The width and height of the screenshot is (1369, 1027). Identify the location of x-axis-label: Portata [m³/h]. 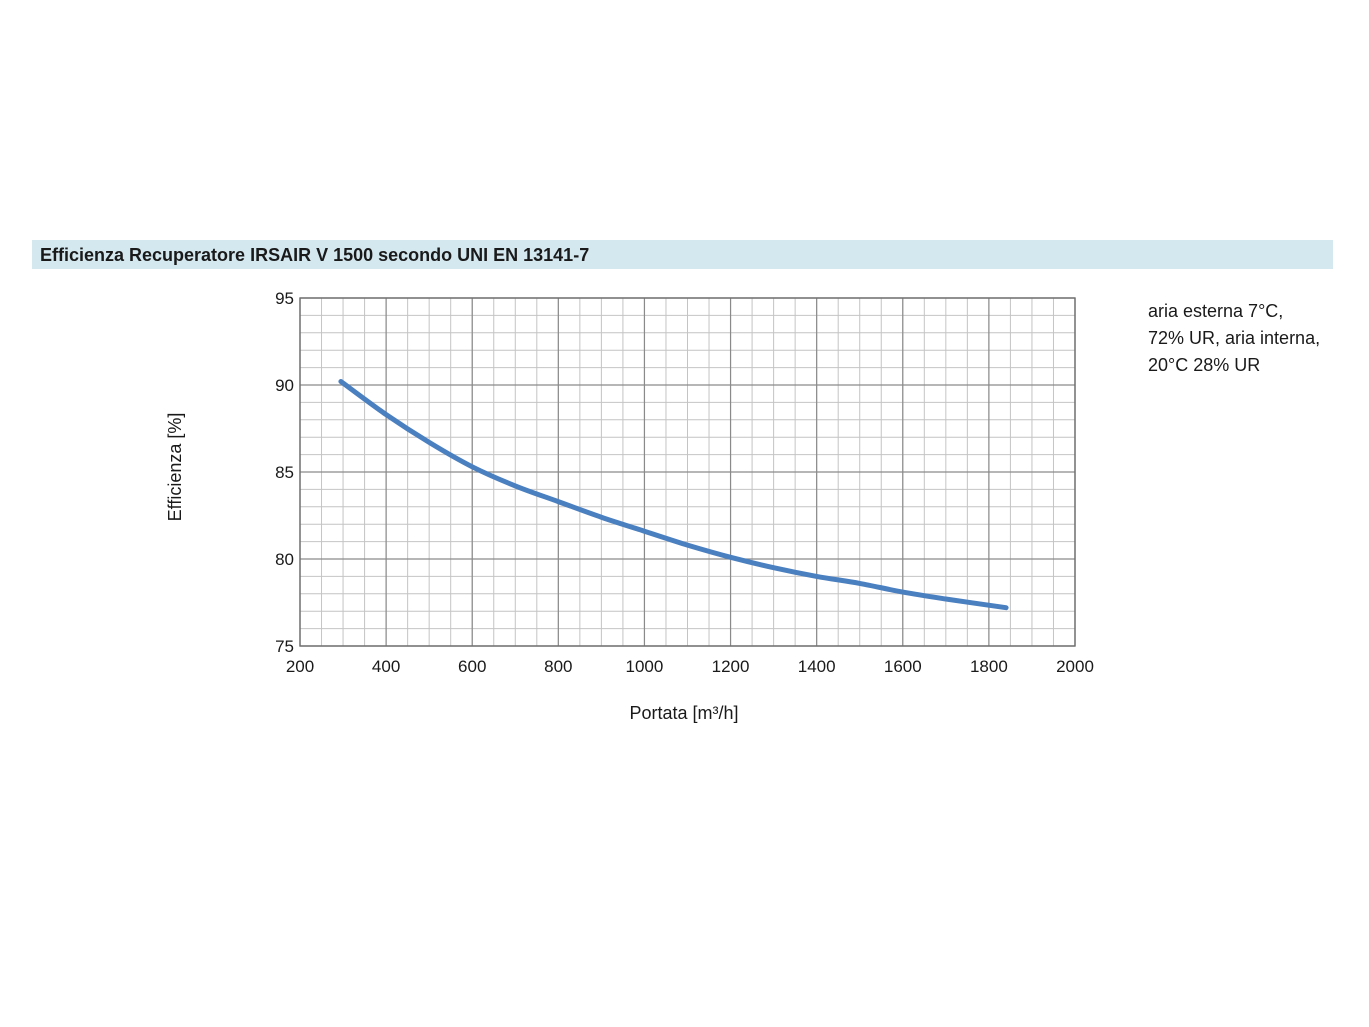
(683, 713).